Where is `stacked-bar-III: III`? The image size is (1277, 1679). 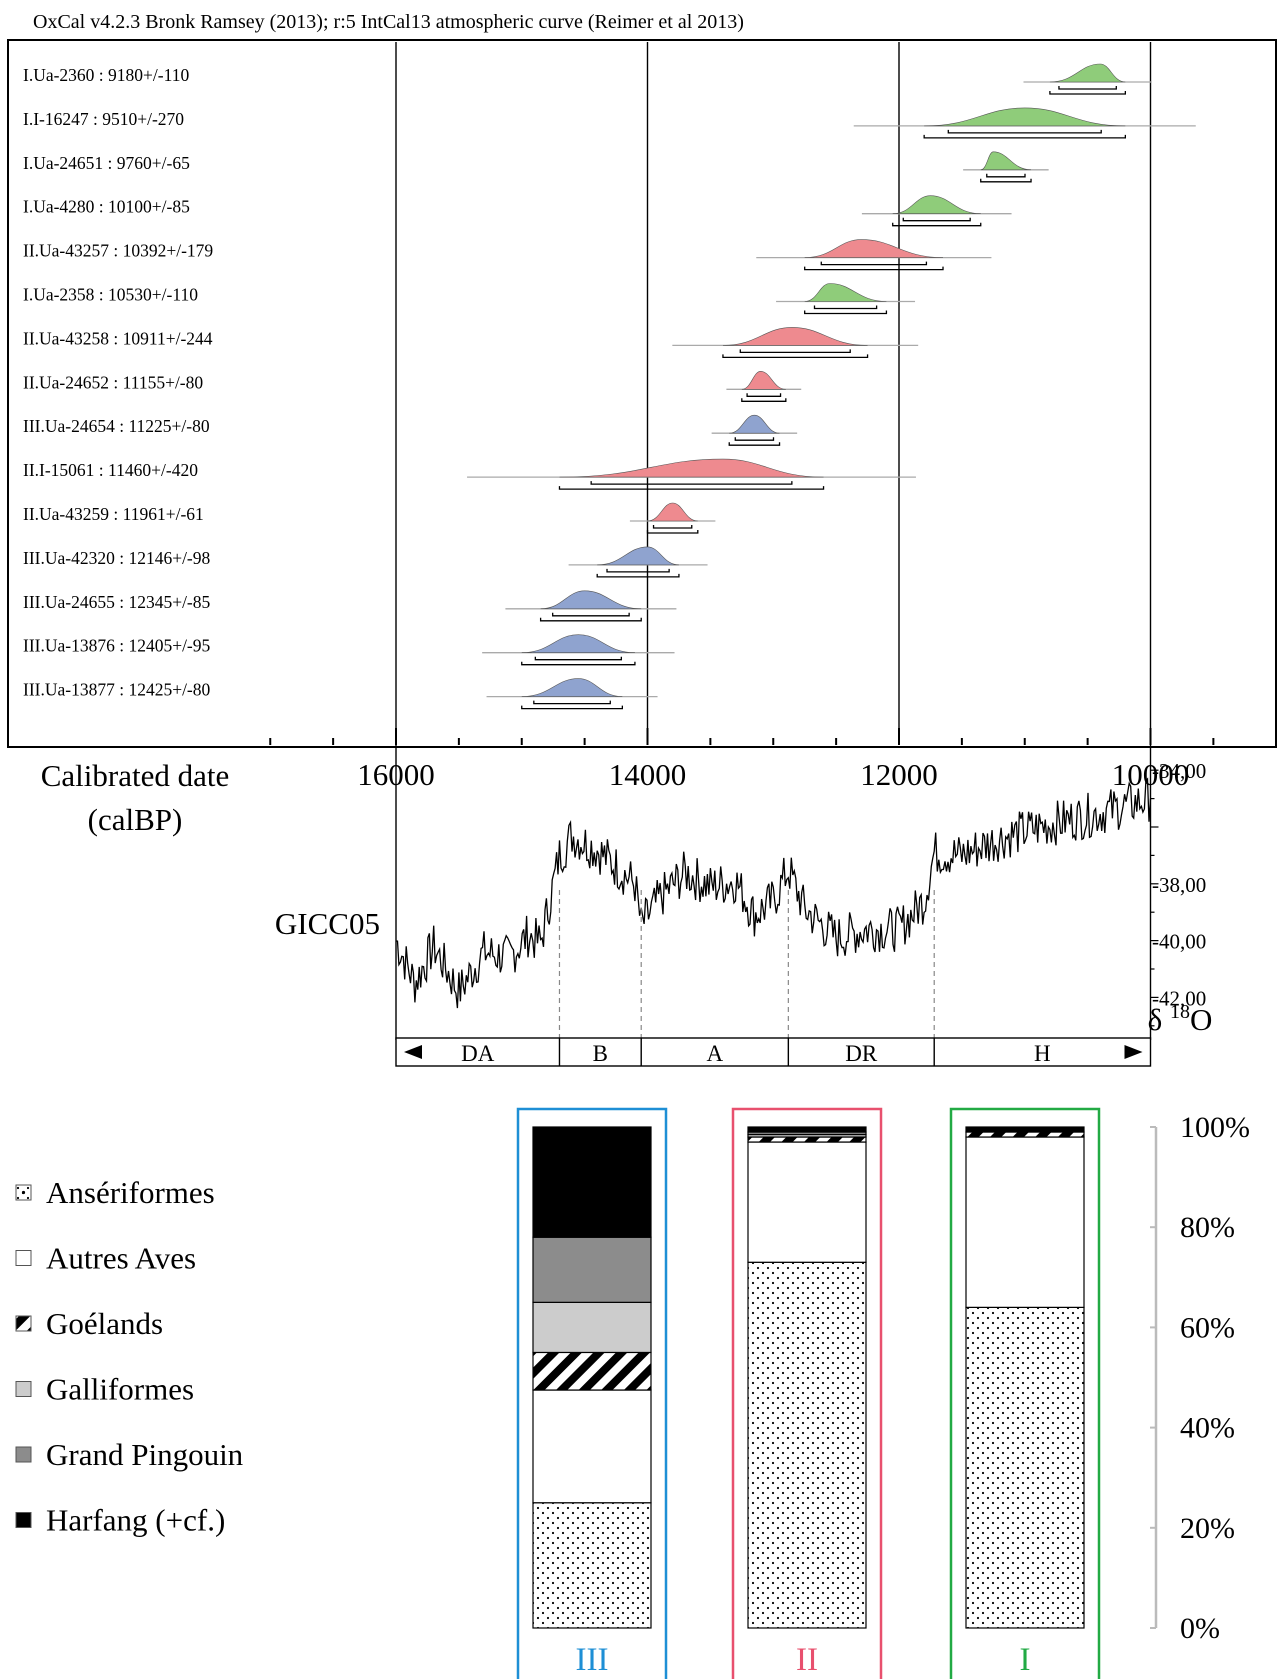
stacked-bar-III: III is located at coordinates (592, 1393).